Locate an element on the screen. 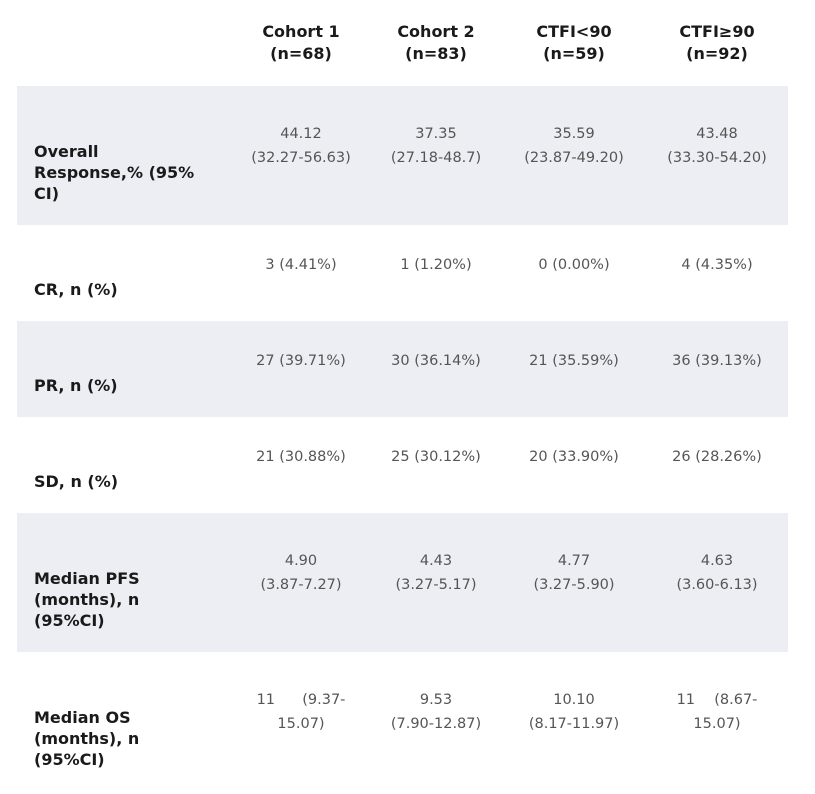 This screenshot has height=794, width=815. cell-ci: (3.60-6.13) is located at coordinates (717, 585).